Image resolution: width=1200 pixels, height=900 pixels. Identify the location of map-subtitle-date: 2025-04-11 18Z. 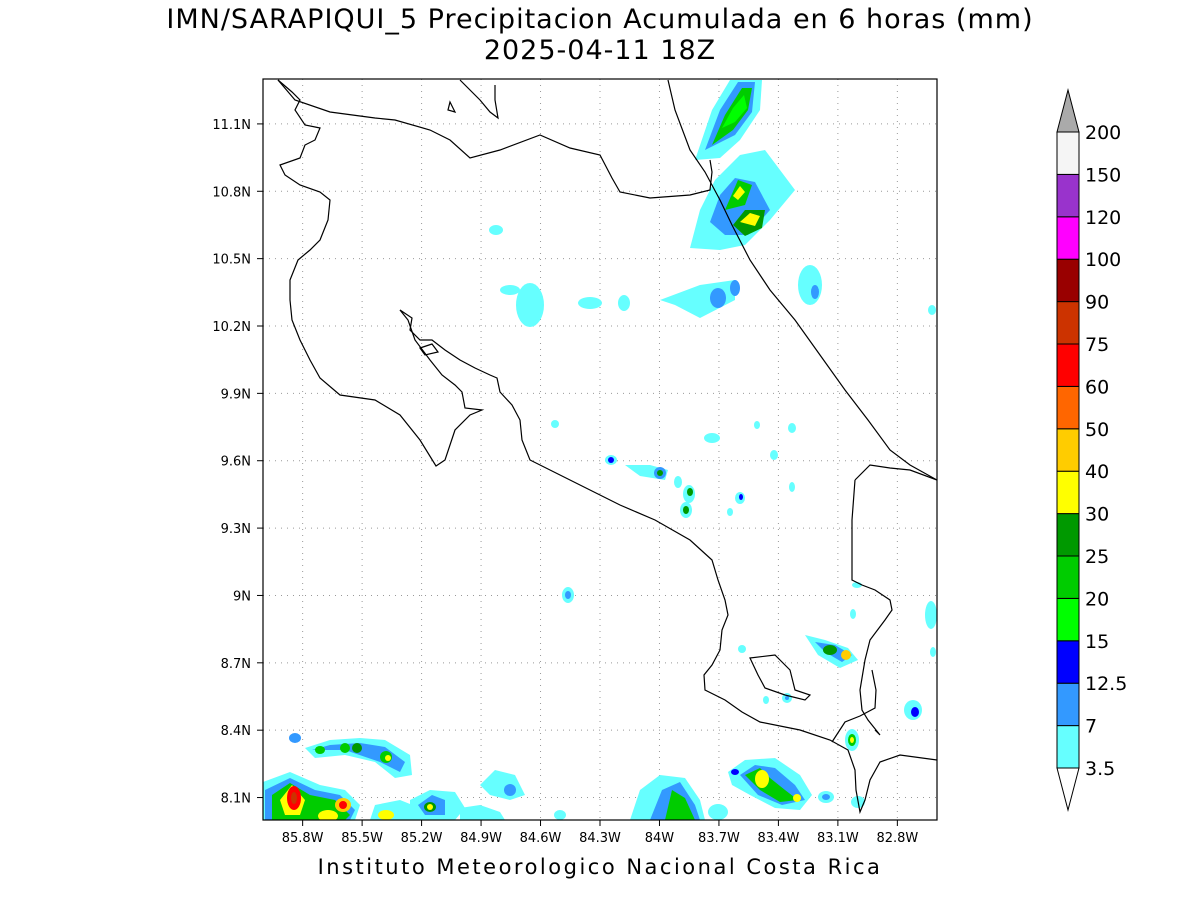
(600, 50).